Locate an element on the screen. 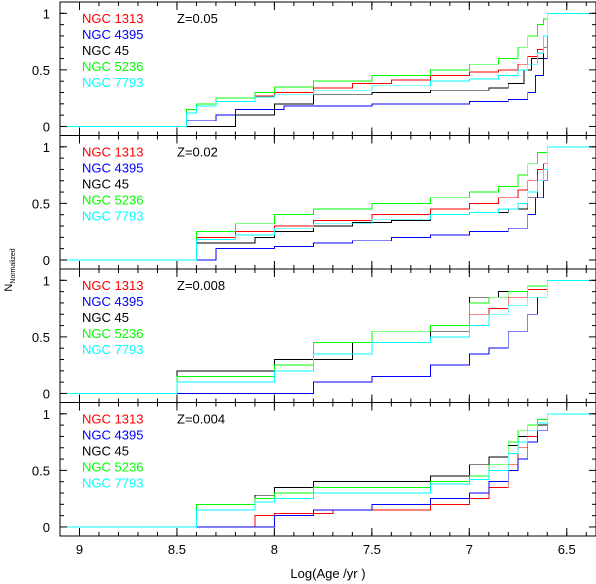 This screenshot has height=584, width=596. y-axis-label: NNormalized is located at coordinates (10, 269).